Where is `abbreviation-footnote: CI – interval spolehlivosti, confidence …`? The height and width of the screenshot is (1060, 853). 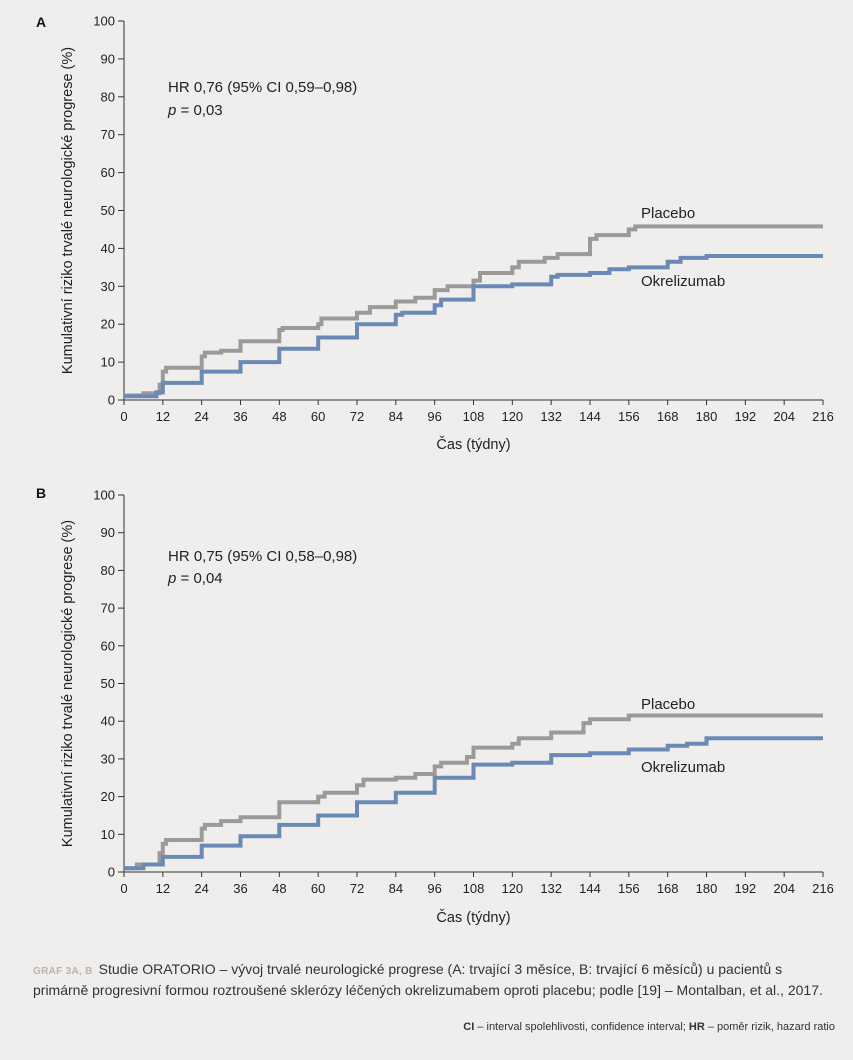 abbreviation-footnote: CI – interval spolehlivosti, confidence … is located at coordinates (649, 1027).